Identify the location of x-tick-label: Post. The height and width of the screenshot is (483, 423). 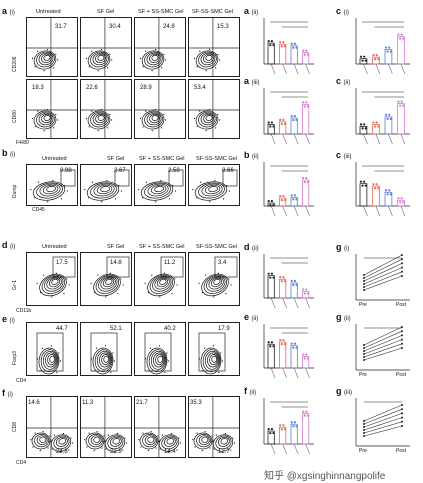
(401, 375).